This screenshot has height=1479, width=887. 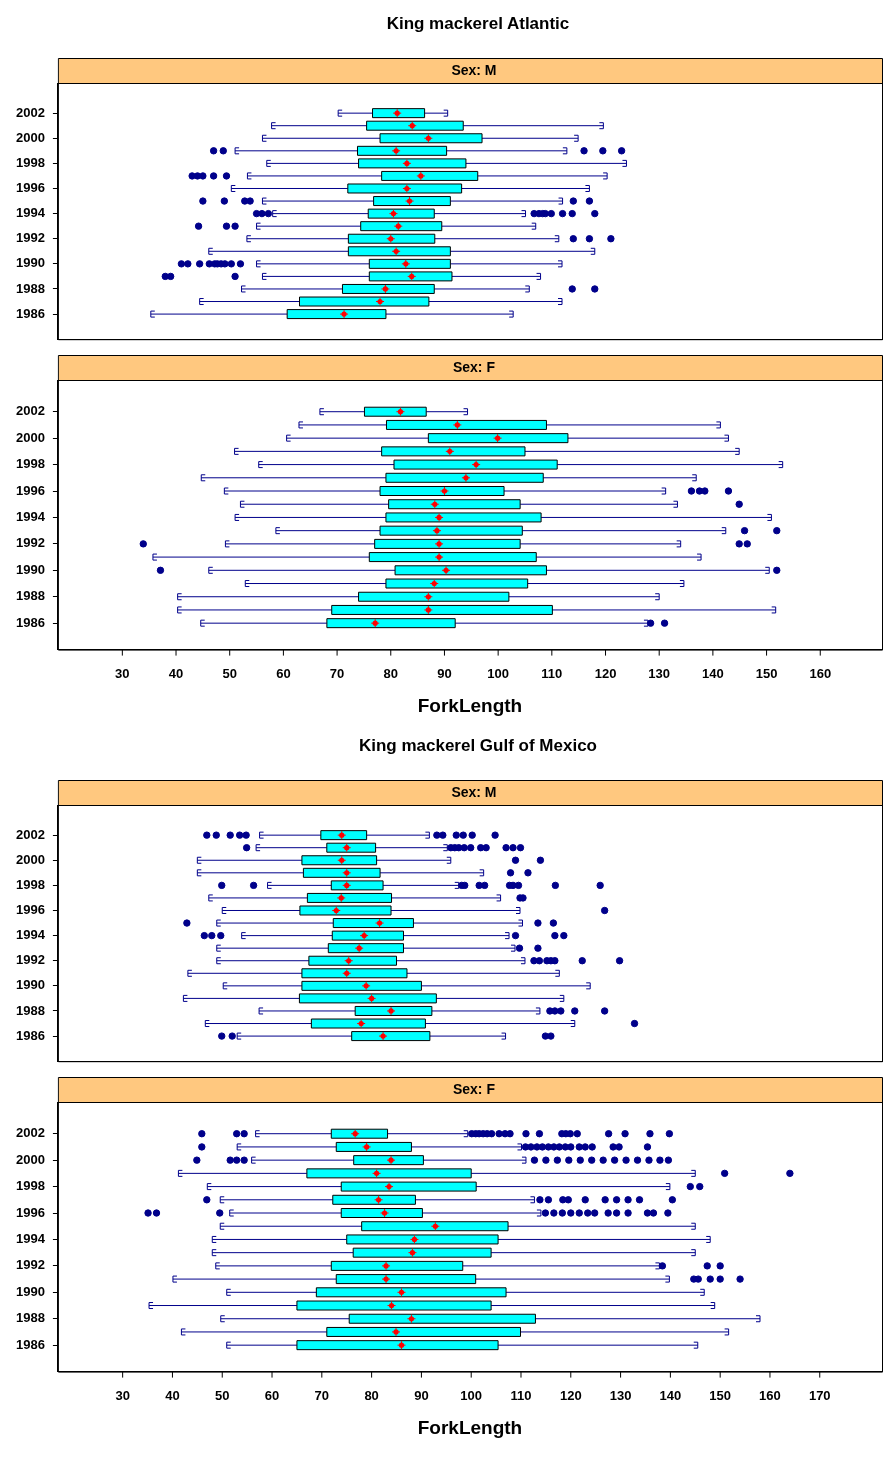 What do you see at coordinates (819, 1395) in the screenshot?
I see `x-tick-label: 170` at bounding box center [819, 1395].